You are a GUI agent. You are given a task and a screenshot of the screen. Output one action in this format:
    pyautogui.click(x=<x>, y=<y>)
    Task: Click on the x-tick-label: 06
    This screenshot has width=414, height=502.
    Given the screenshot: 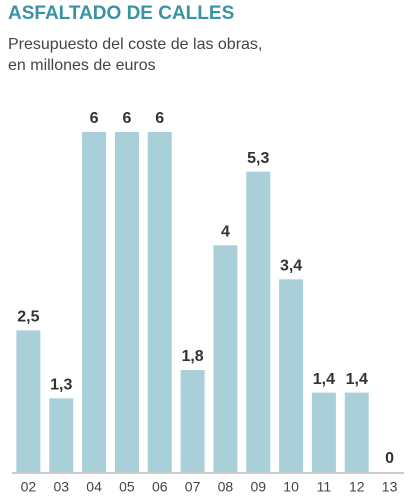 What is the action you would take?
    pyautogui.click(x=160, y=487)
    